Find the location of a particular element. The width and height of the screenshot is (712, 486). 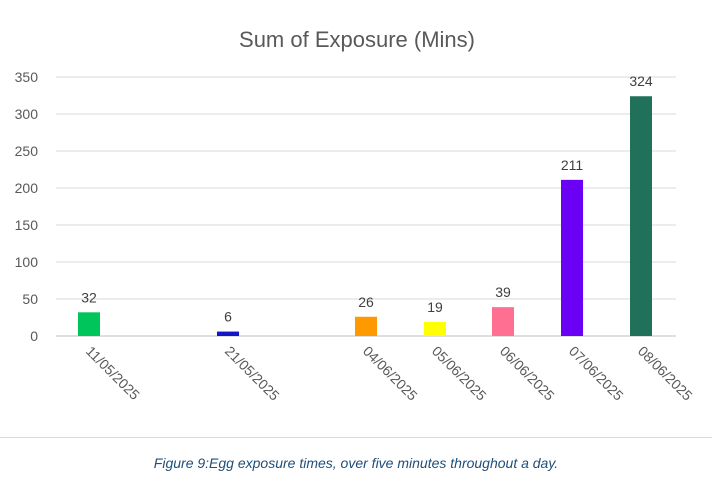

data-label: 26 is located at coordinates (366, 302).